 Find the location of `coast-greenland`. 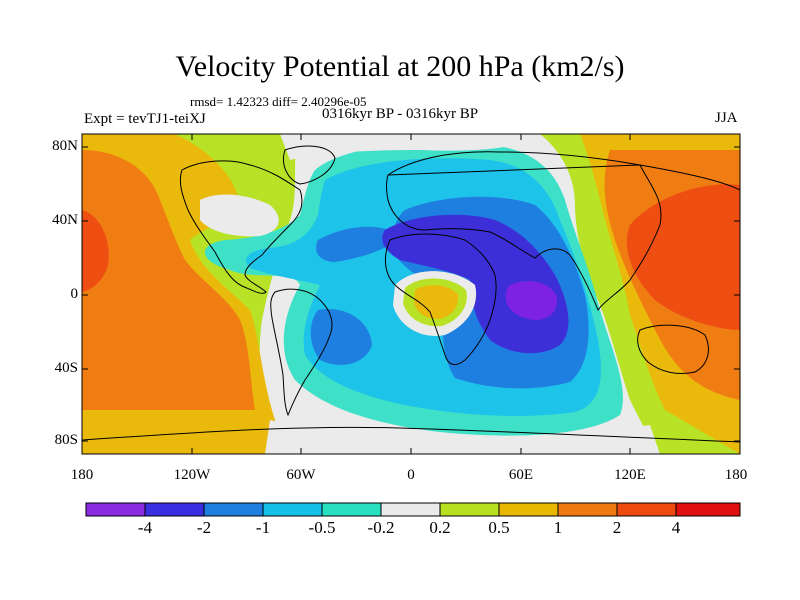

coast-greenland is located at coordinates (309, 165).